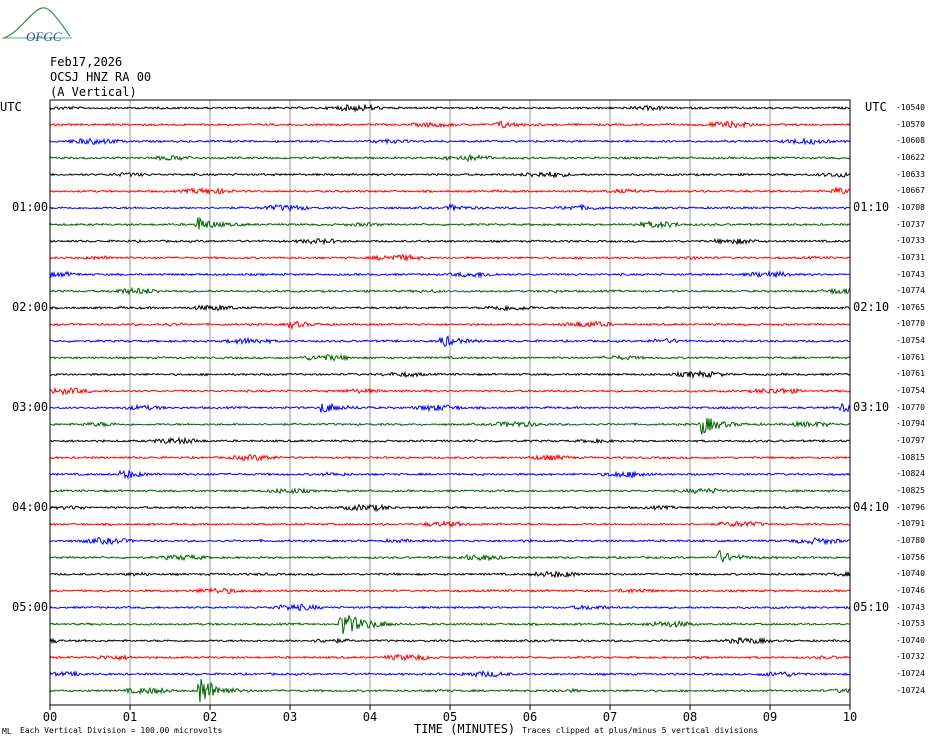 This screenshot has height=744, width=930. Describe the element at coordinates (910, 474) in the screenshot. I see `trace-value-label: -10824` at that location.